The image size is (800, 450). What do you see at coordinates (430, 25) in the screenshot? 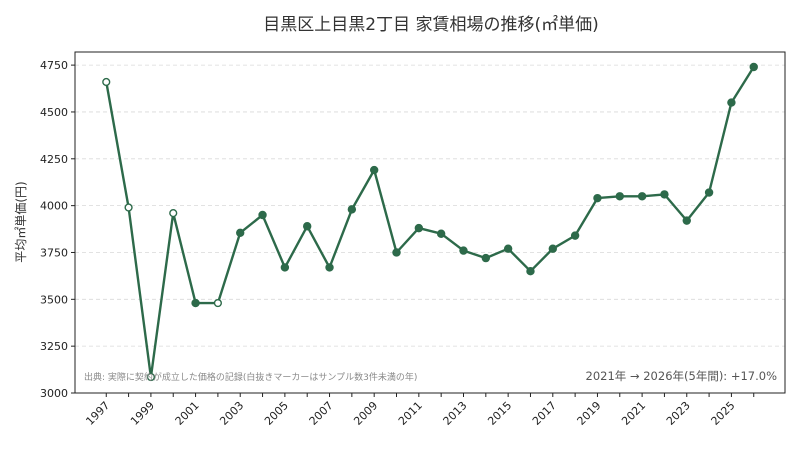
I see `chart-title: 目黒区上目黒2丁目 家賃相場の推移(㎡単価)` at bounding box center [430, 25].